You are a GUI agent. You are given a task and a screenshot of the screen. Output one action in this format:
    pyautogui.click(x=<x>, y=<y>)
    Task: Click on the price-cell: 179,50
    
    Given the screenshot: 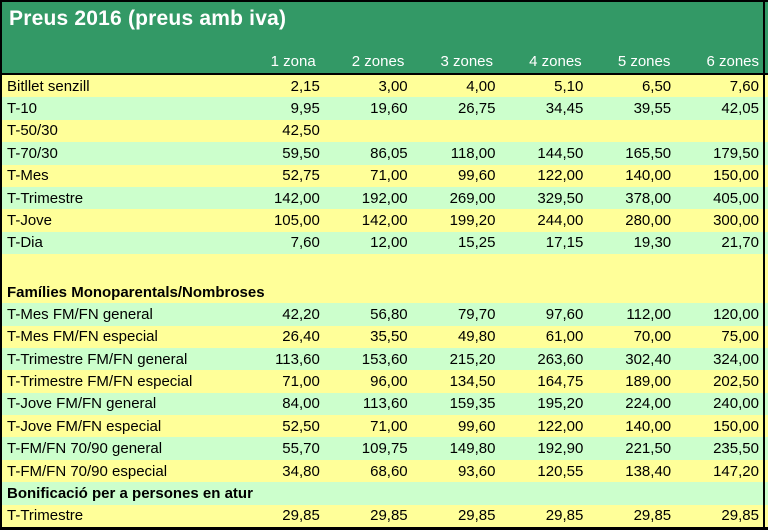 What is the action you would take?
    pyautogui.click(x=736, y=153)
    